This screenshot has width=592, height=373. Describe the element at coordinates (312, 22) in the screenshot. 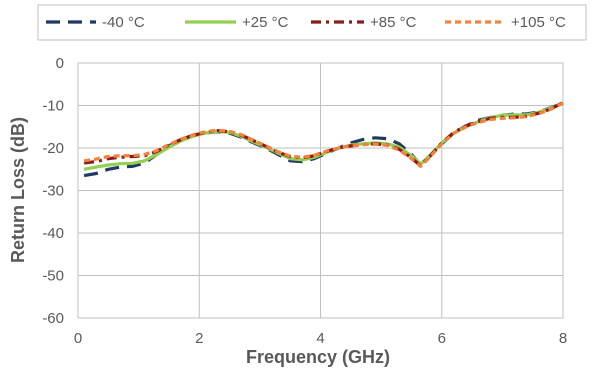

I see `legend: -40 °C +25 °C +85 °C +105 °C` at that location.